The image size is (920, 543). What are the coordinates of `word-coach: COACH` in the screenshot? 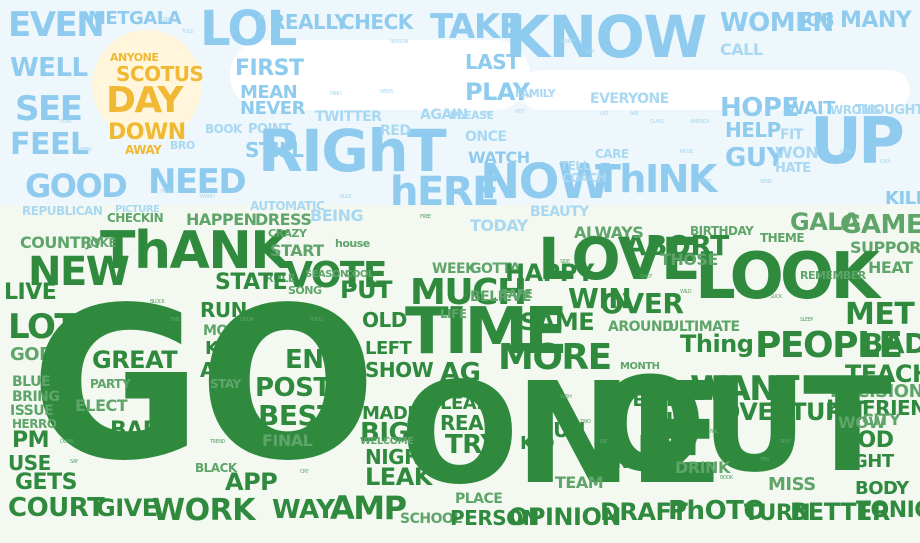 It's located at (584, 178).